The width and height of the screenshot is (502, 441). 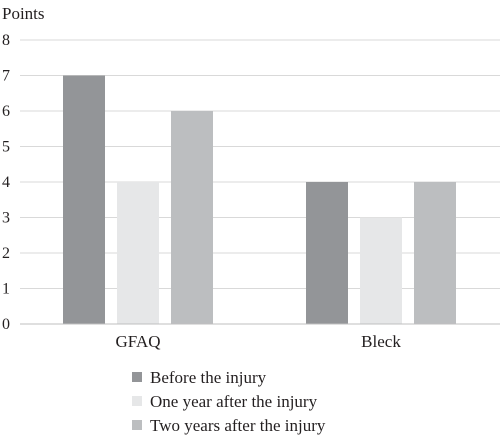 What do you see at coordinates (137, 341) in the screenshot?
I see `category-label: GFAQ` at bounding box center [137, 341].